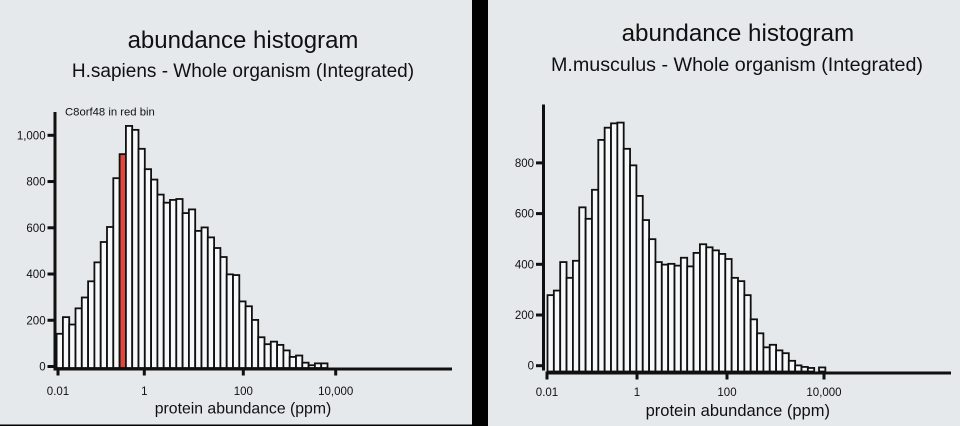 The image size is (960, 426). Describe the element at coordinates (31, 136) in the screenshot. I see `svg-text: 1,000` at that location.